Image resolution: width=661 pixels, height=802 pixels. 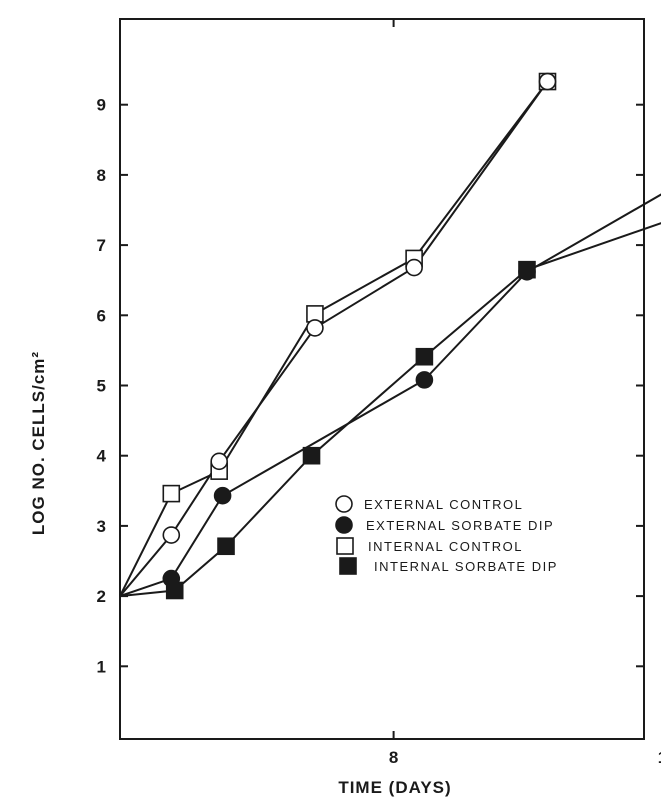 I want to click on y-tick-label: 6, so click(x=101, y=315).